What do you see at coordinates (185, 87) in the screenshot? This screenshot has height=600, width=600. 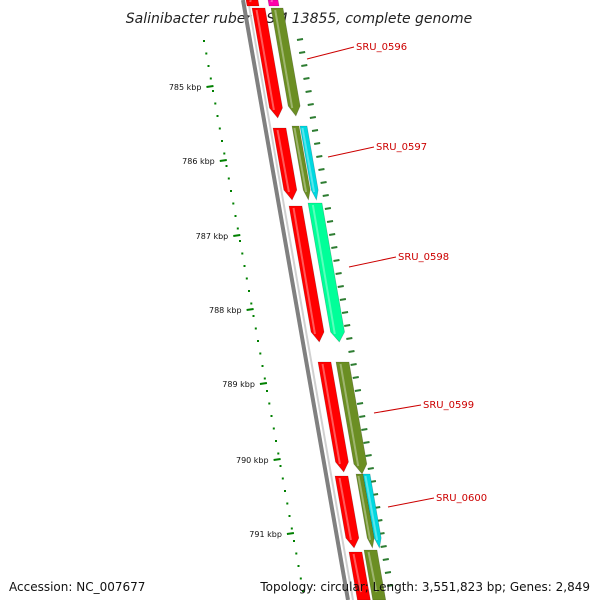 I see `ruler-label: 785 kbp` at bounding box center [185, 87].